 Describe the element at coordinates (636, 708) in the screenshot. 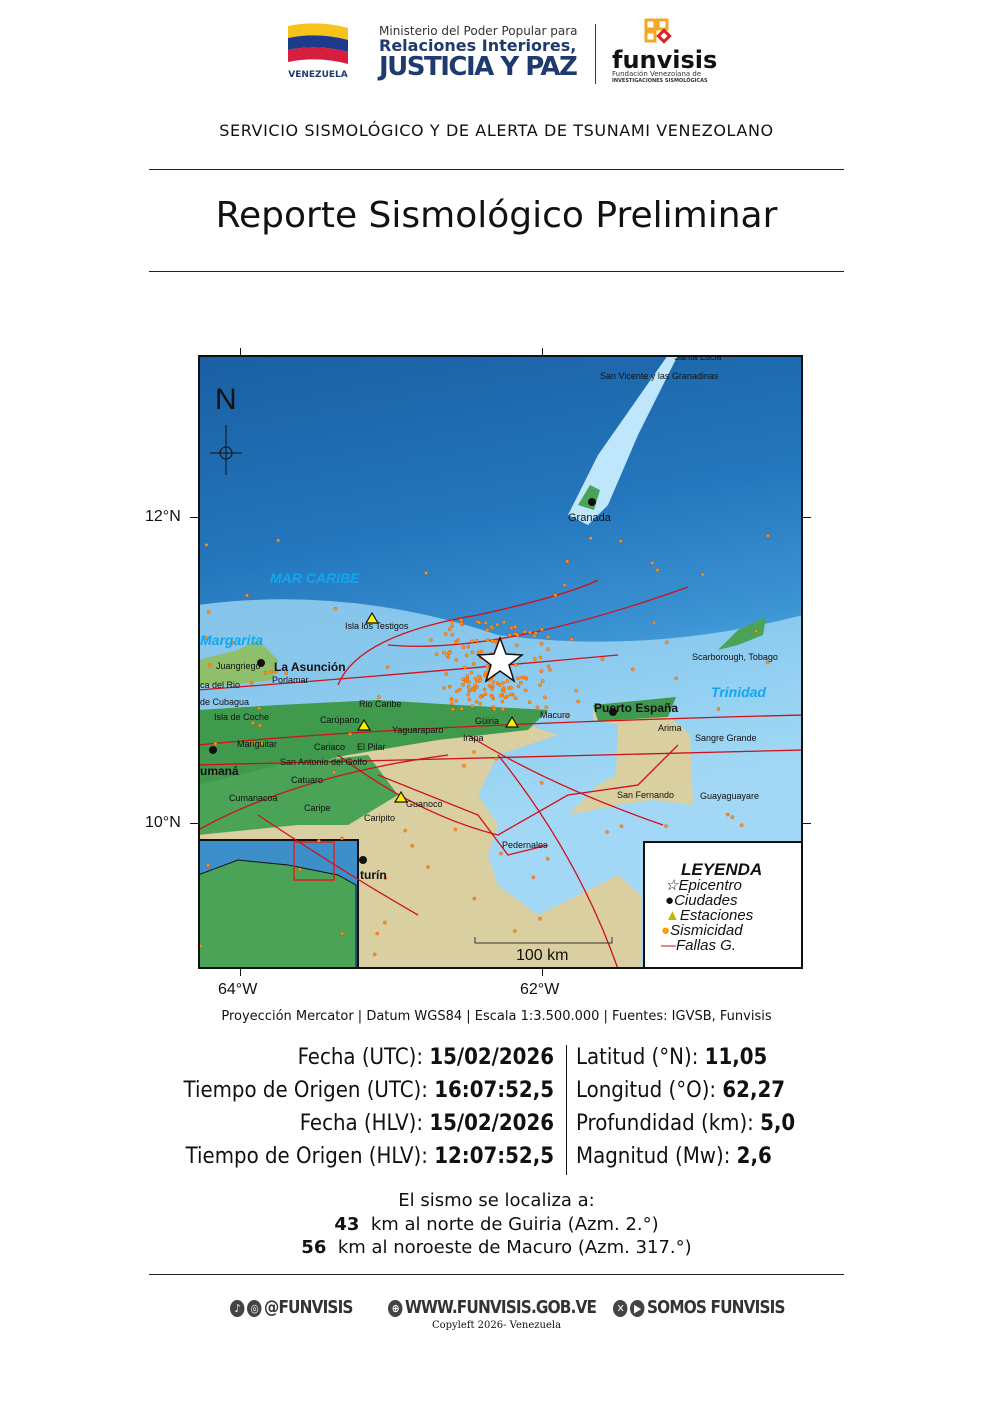

I see `map-place-label: Puerto España` at that location.